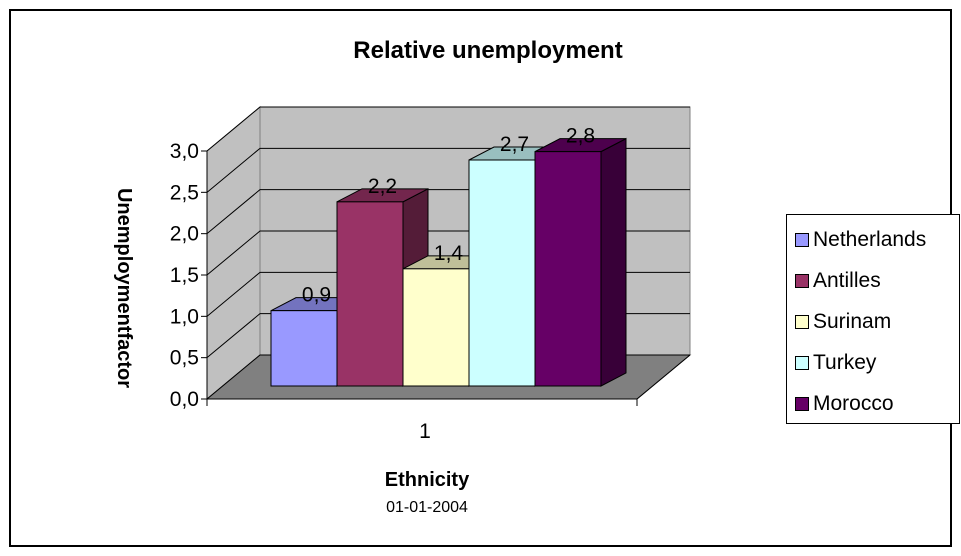 The image size is (961, 556). What do you see at coordinates (487, 50) in the screenshot?
I see `chart-title: Relative unemployment` at bounding box center [487, 50].